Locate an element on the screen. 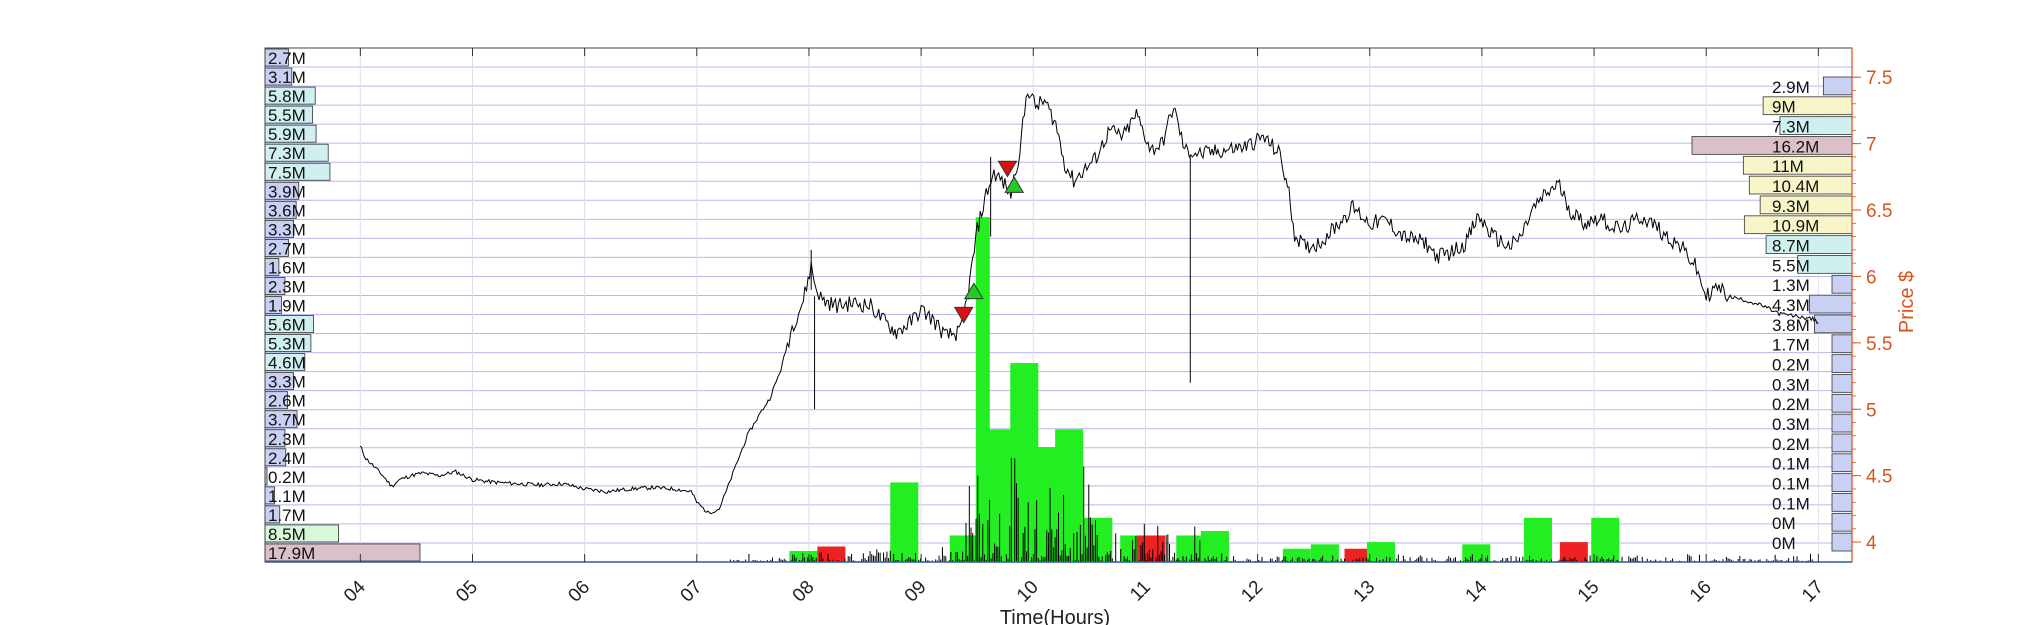 The width and height of the screenshot is (2031, 625). y-tick-label: 4 is located at coordinates (1871, 543).